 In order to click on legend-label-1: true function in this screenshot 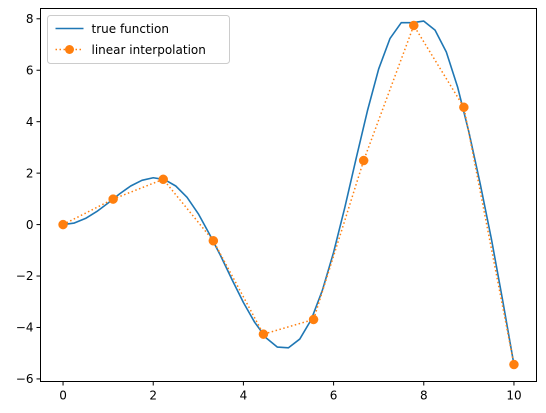, I will do `click(130, 29)`.